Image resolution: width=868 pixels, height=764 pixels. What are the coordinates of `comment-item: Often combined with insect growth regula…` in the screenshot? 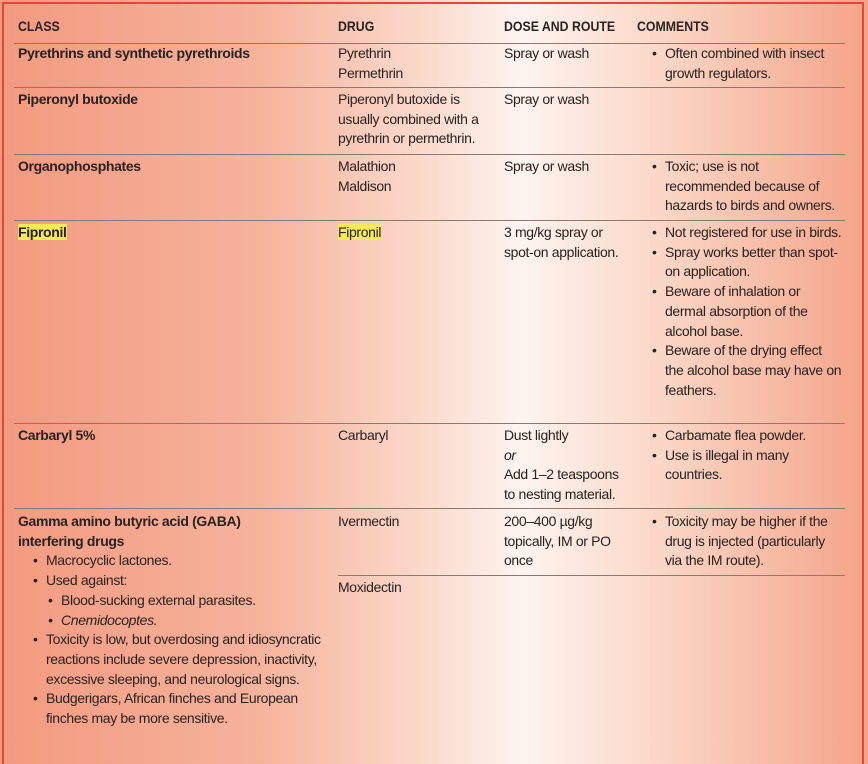 It's located at (747, 63).